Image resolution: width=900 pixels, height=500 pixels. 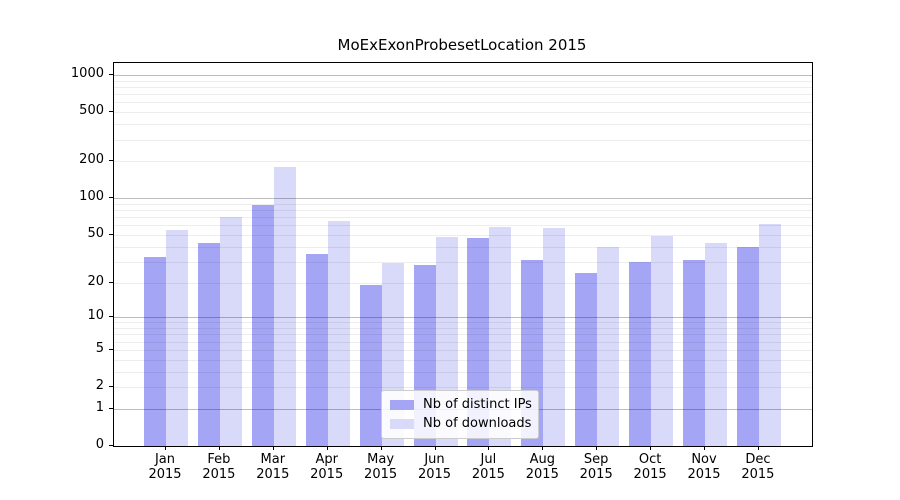 What do you see at coordinates (477, 423) in the screenshot?
I see `legend-label-downloads: Nb of downloads` at bounding box center [477, 423].